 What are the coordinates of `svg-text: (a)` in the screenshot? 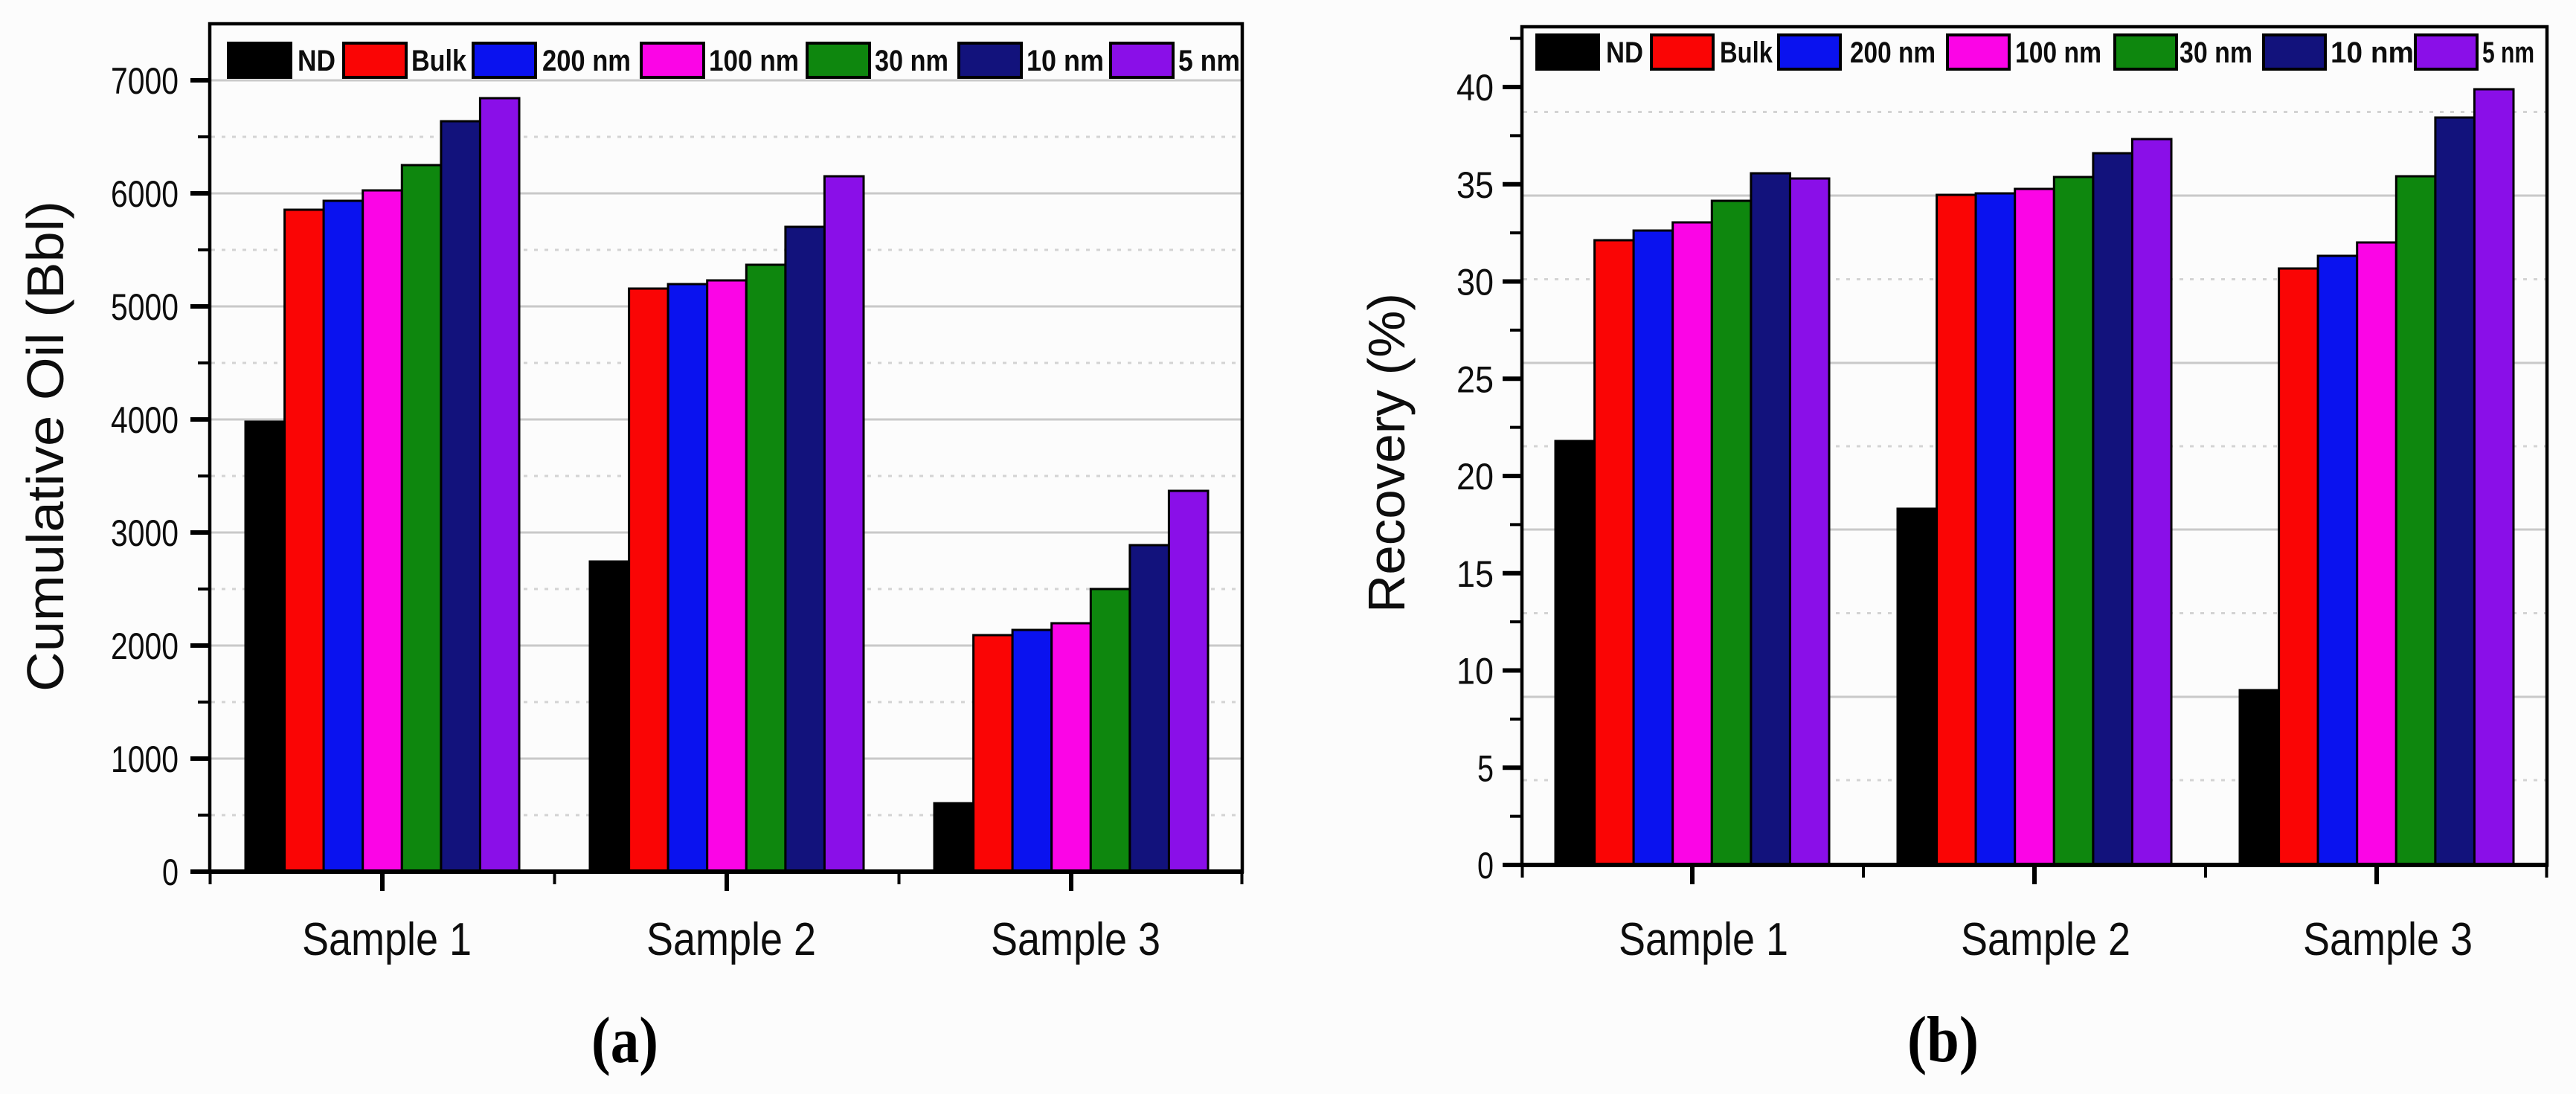 It's located at (624, 1041).